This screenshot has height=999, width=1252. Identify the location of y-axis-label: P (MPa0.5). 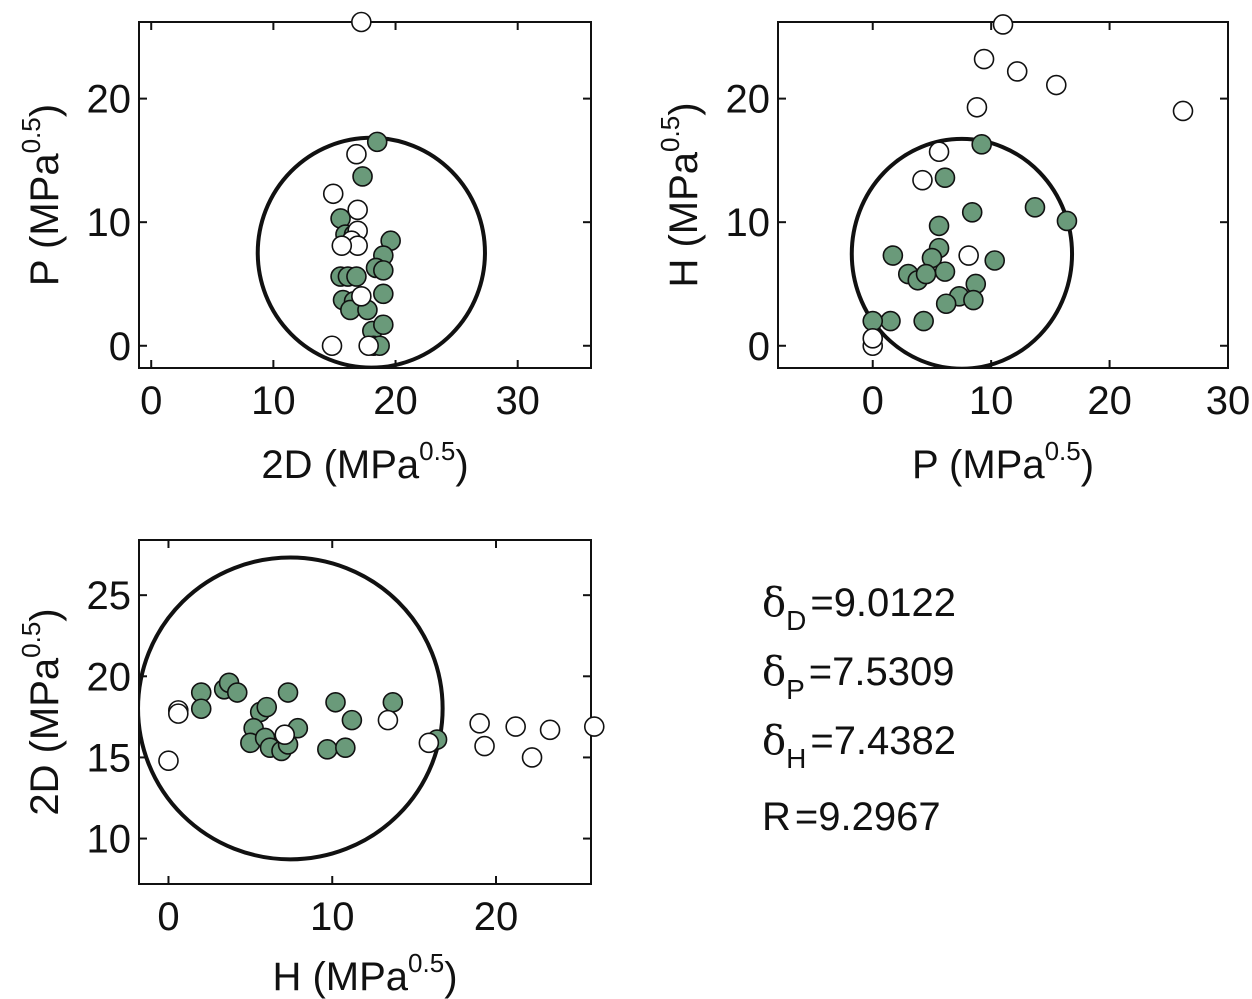
(41, 195).